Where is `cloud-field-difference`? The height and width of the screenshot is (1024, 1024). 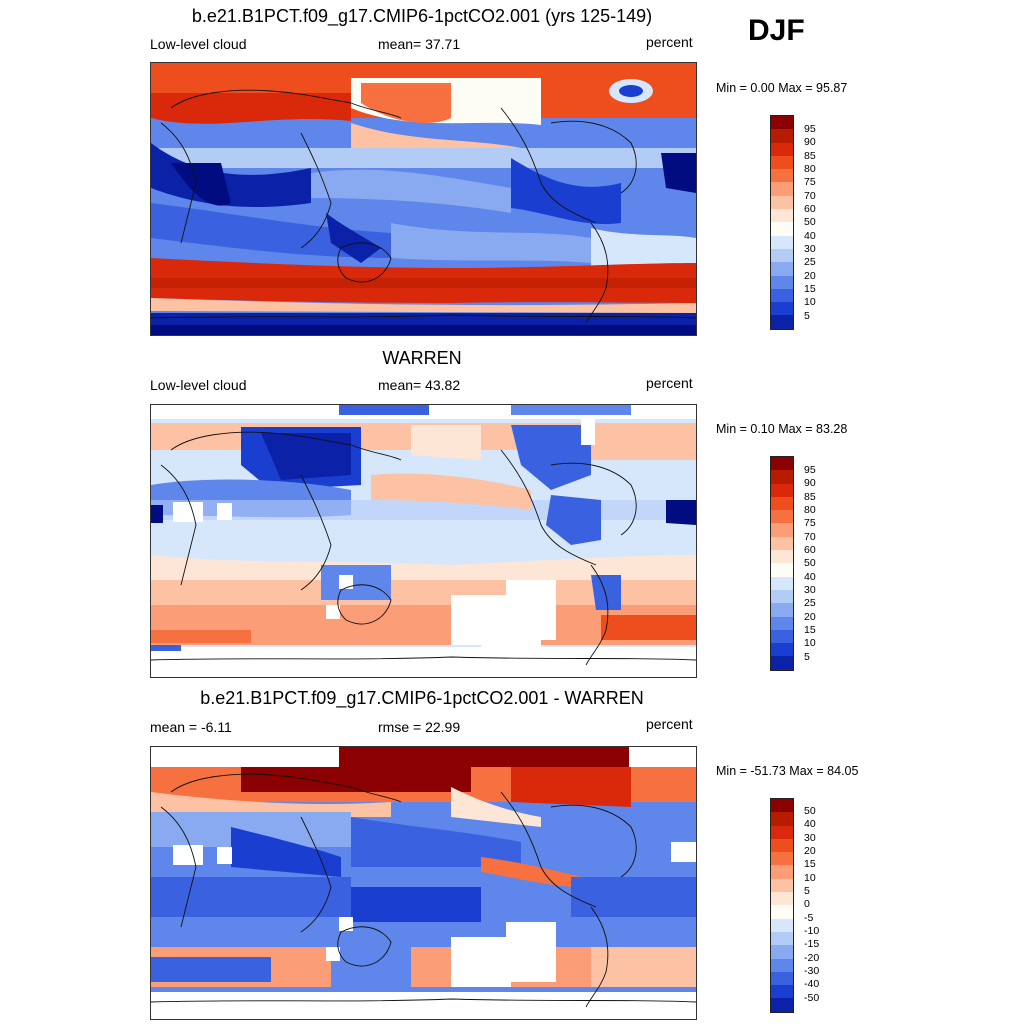 cloud-field-difference is located at coordinates (423, 883).